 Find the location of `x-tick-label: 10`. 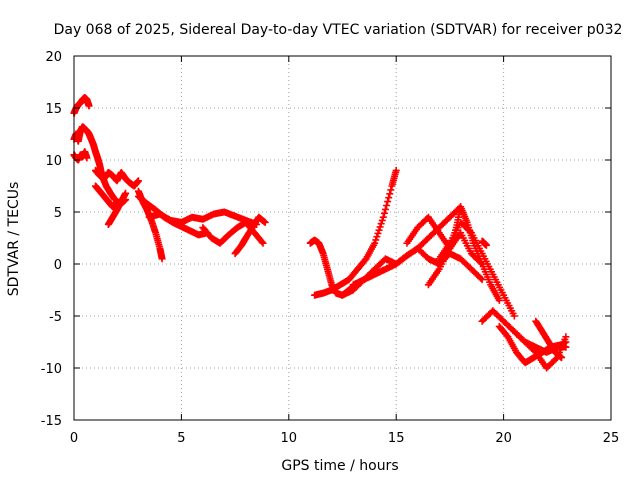

x-tick-label: 10 is located at coordinates (289, 438).